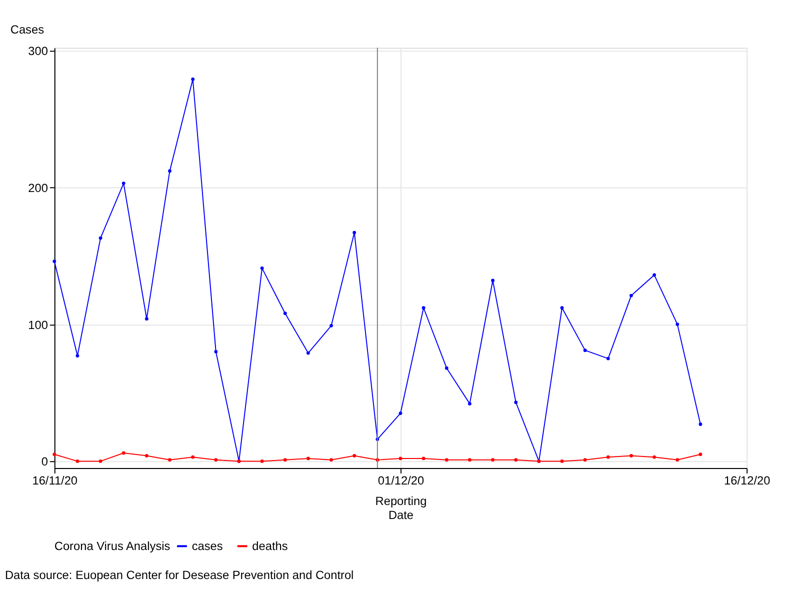 This screenshot has width=800, height=600. What do you see at coordinates (207, 546) in the screenshot?
I see `legend-label: cases` at bounding box center [207, 546].